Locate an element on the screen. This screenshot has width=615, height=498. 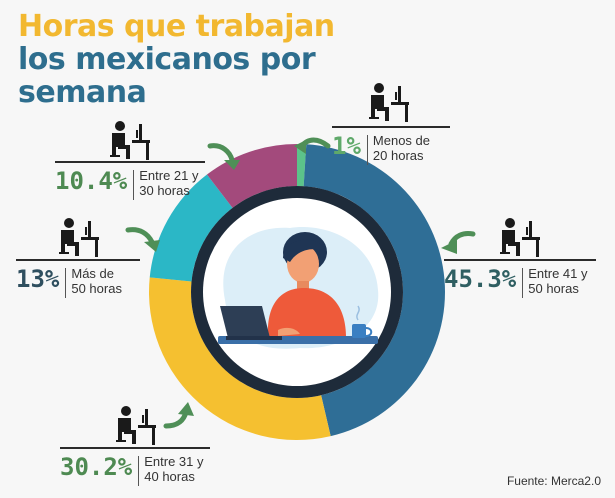
label-entre-31-40: 30.2% Entre 31 y 40 horas is located at coordinates (135, 466).